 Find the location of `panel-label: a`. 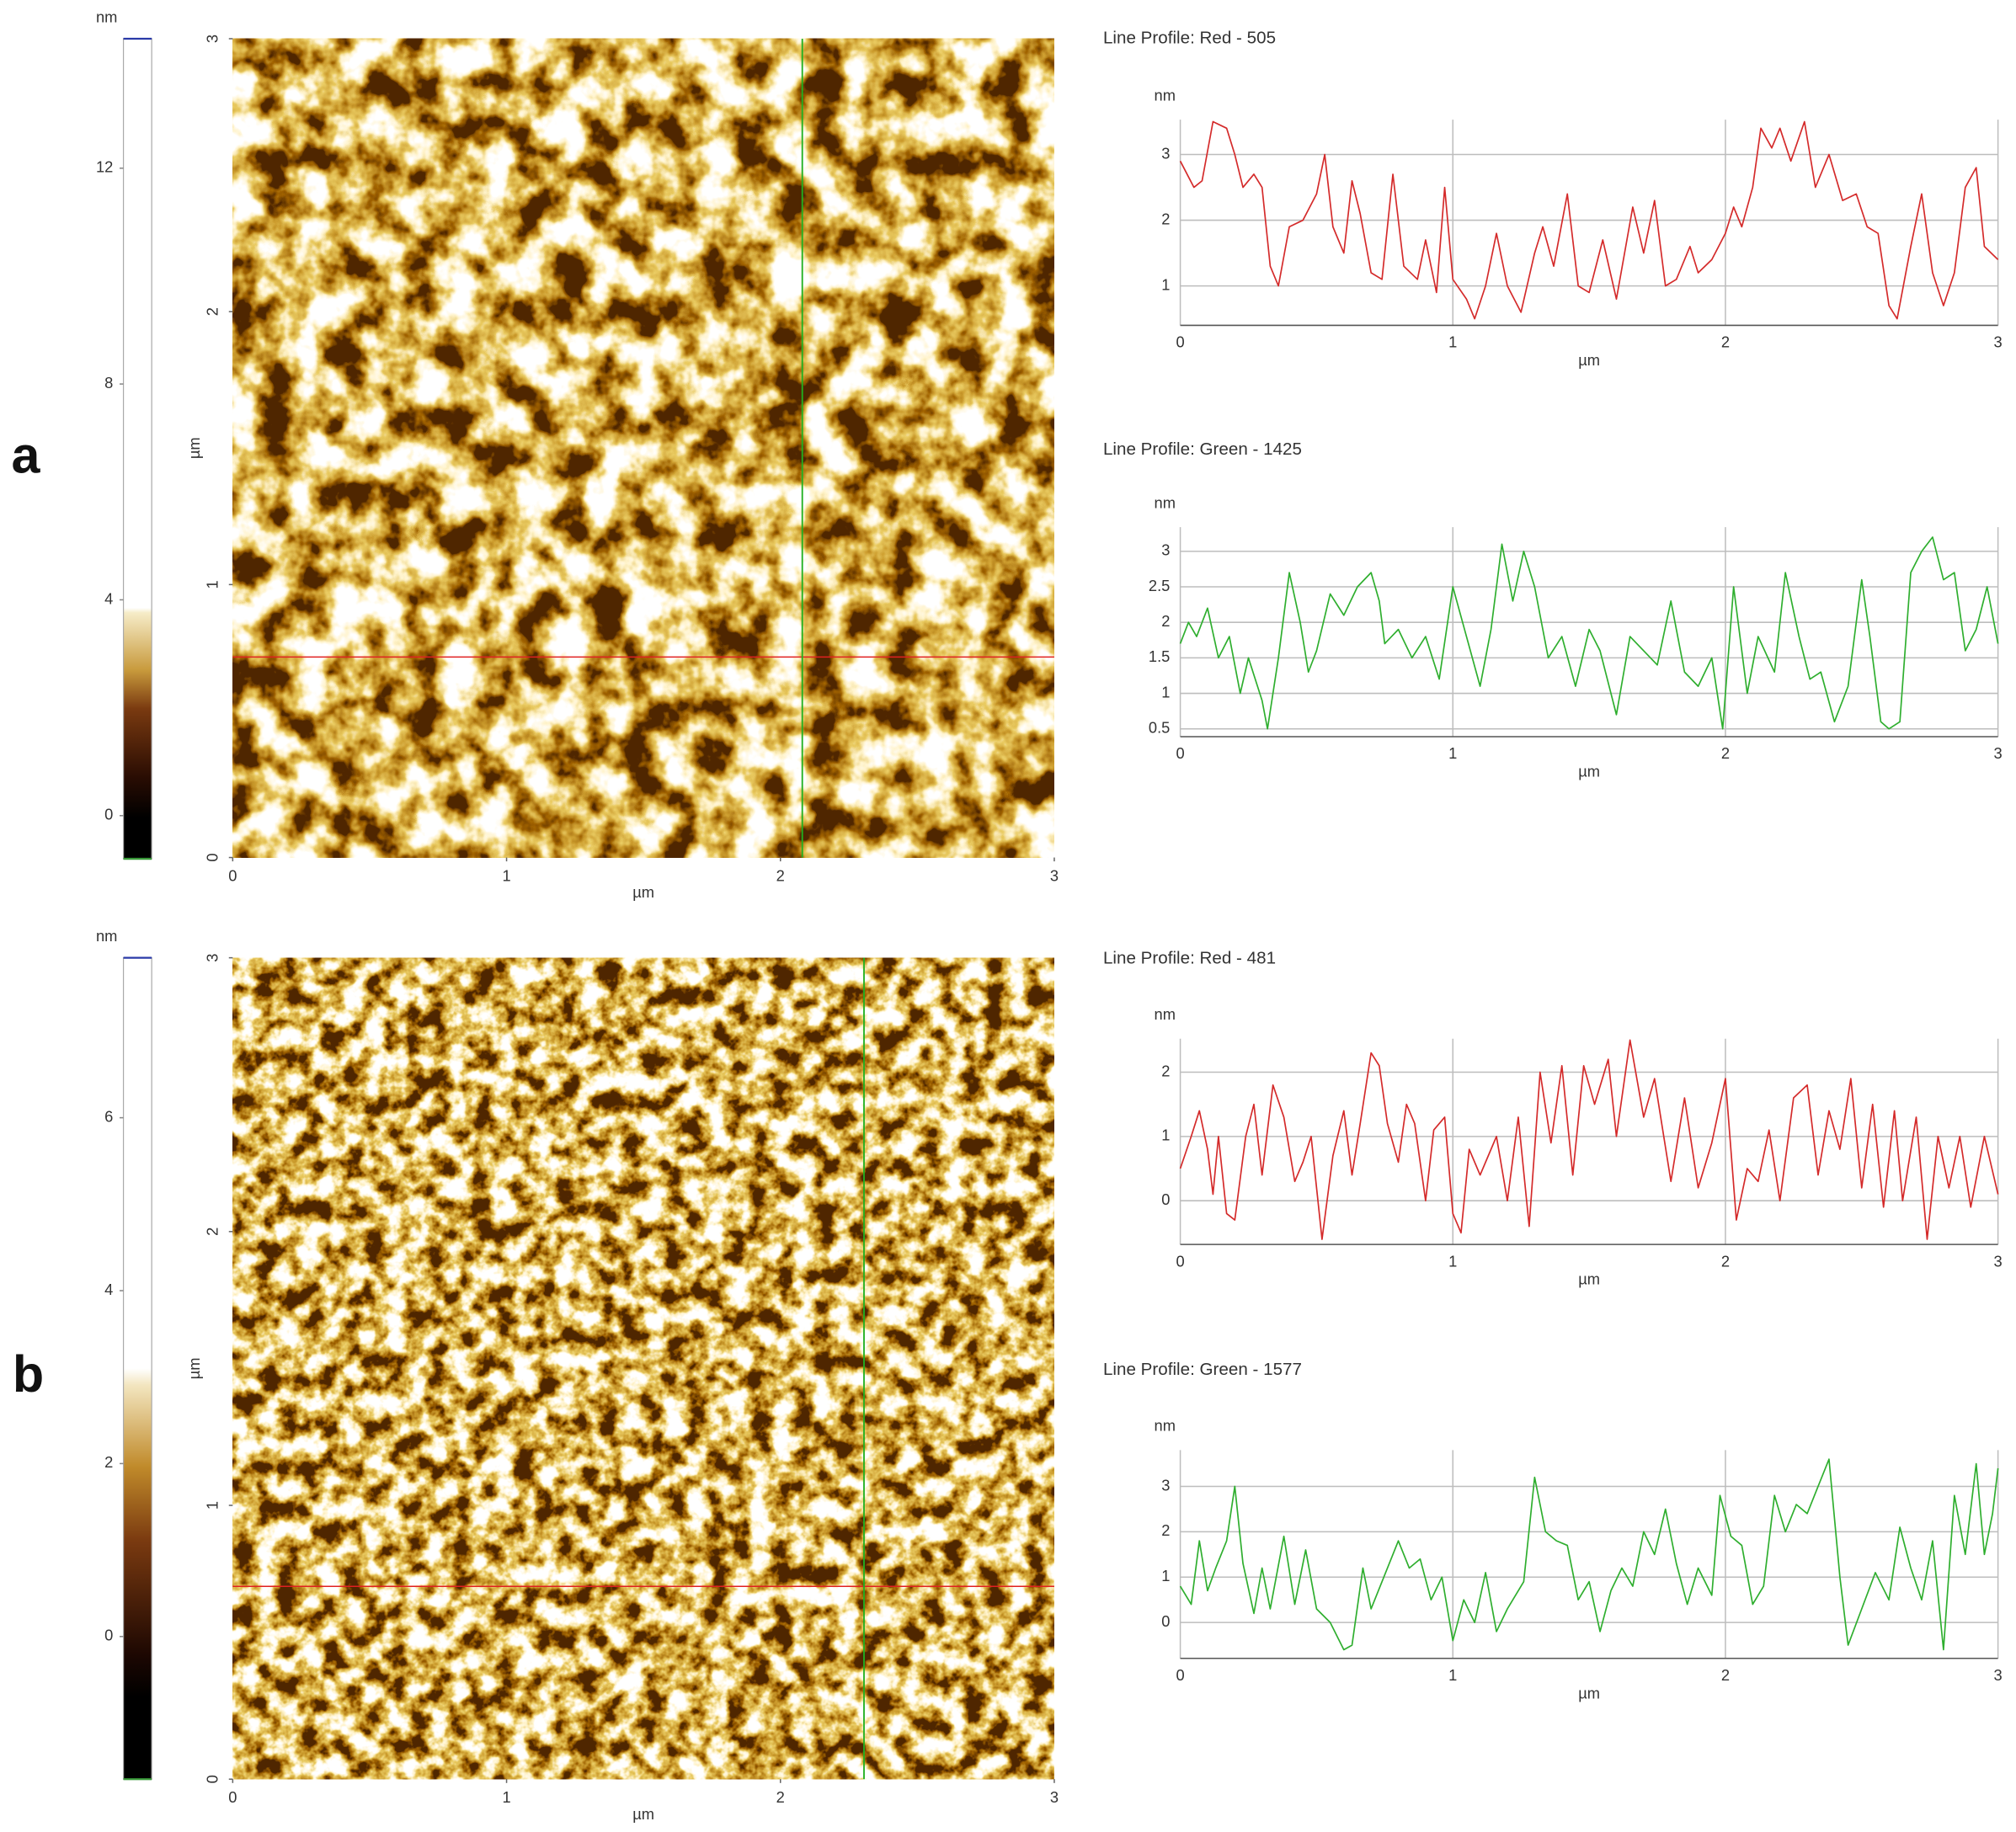

panel-label: a is located at coordinates (26, 454).